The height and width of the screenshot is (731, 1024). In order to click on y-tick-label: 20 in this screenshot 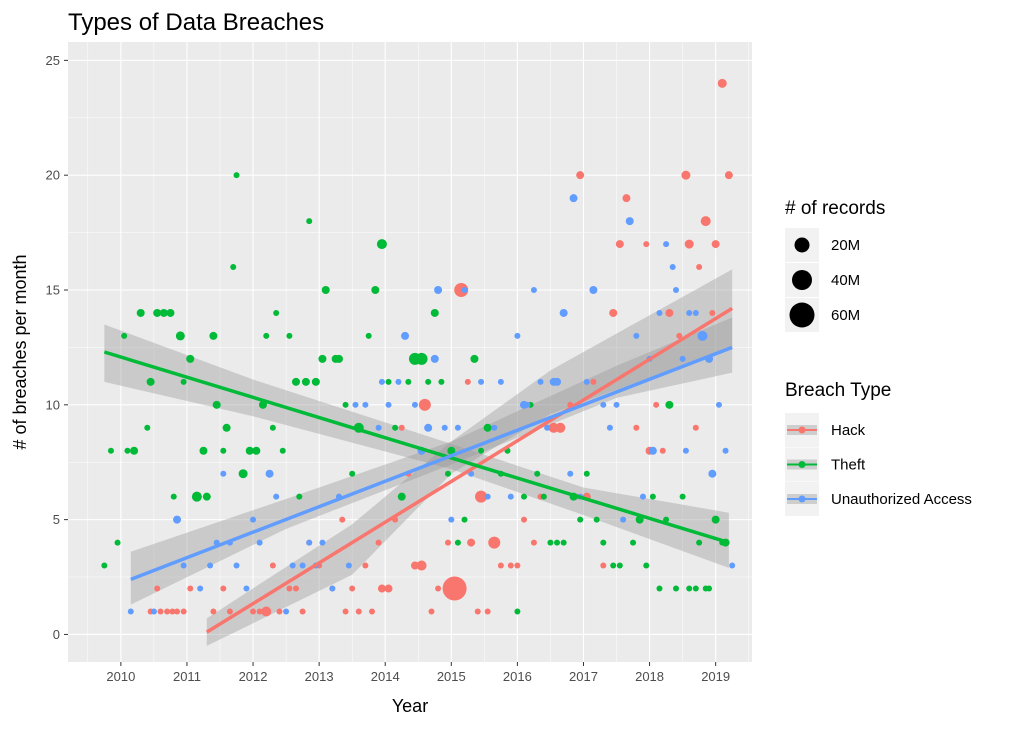, I will do `click(53, 175)`.